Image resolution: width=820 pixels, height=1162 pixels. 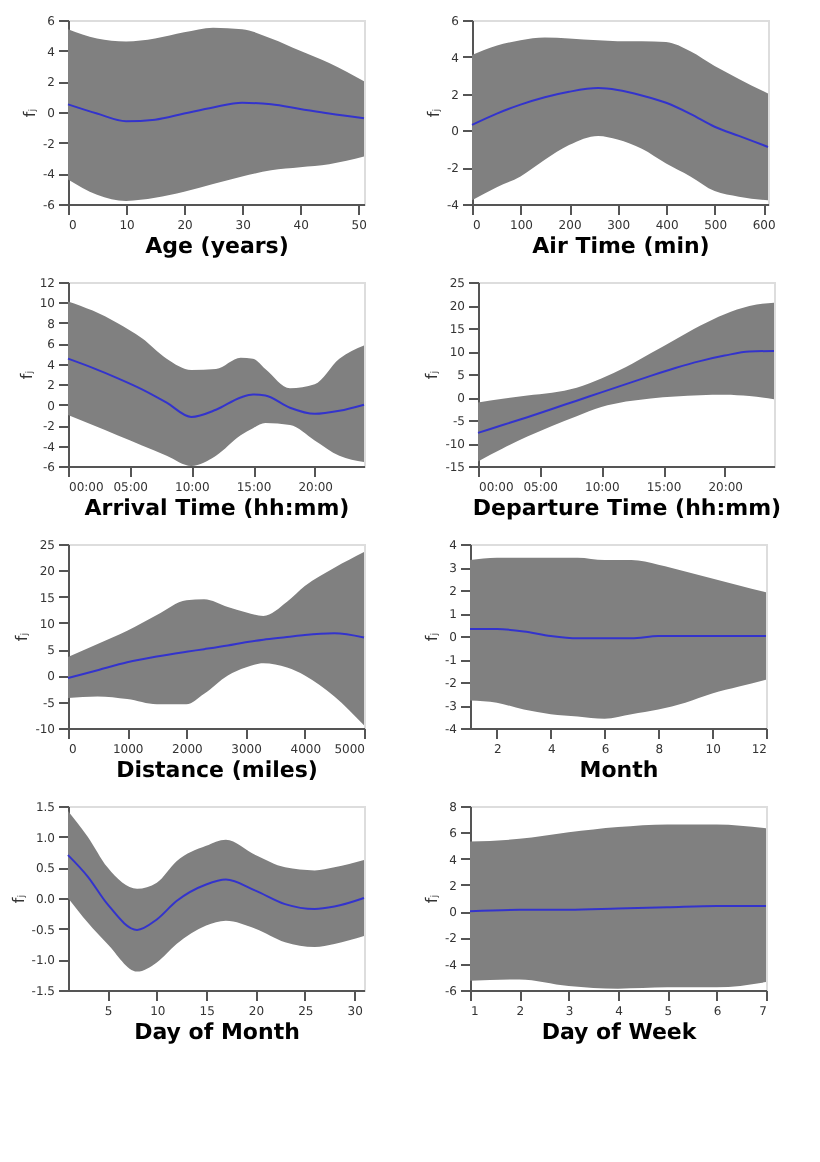 What do you see at coordinates (619, 770) in the screenshot?
I see `x-axis-title: Month` at bounding box center [619, 770].